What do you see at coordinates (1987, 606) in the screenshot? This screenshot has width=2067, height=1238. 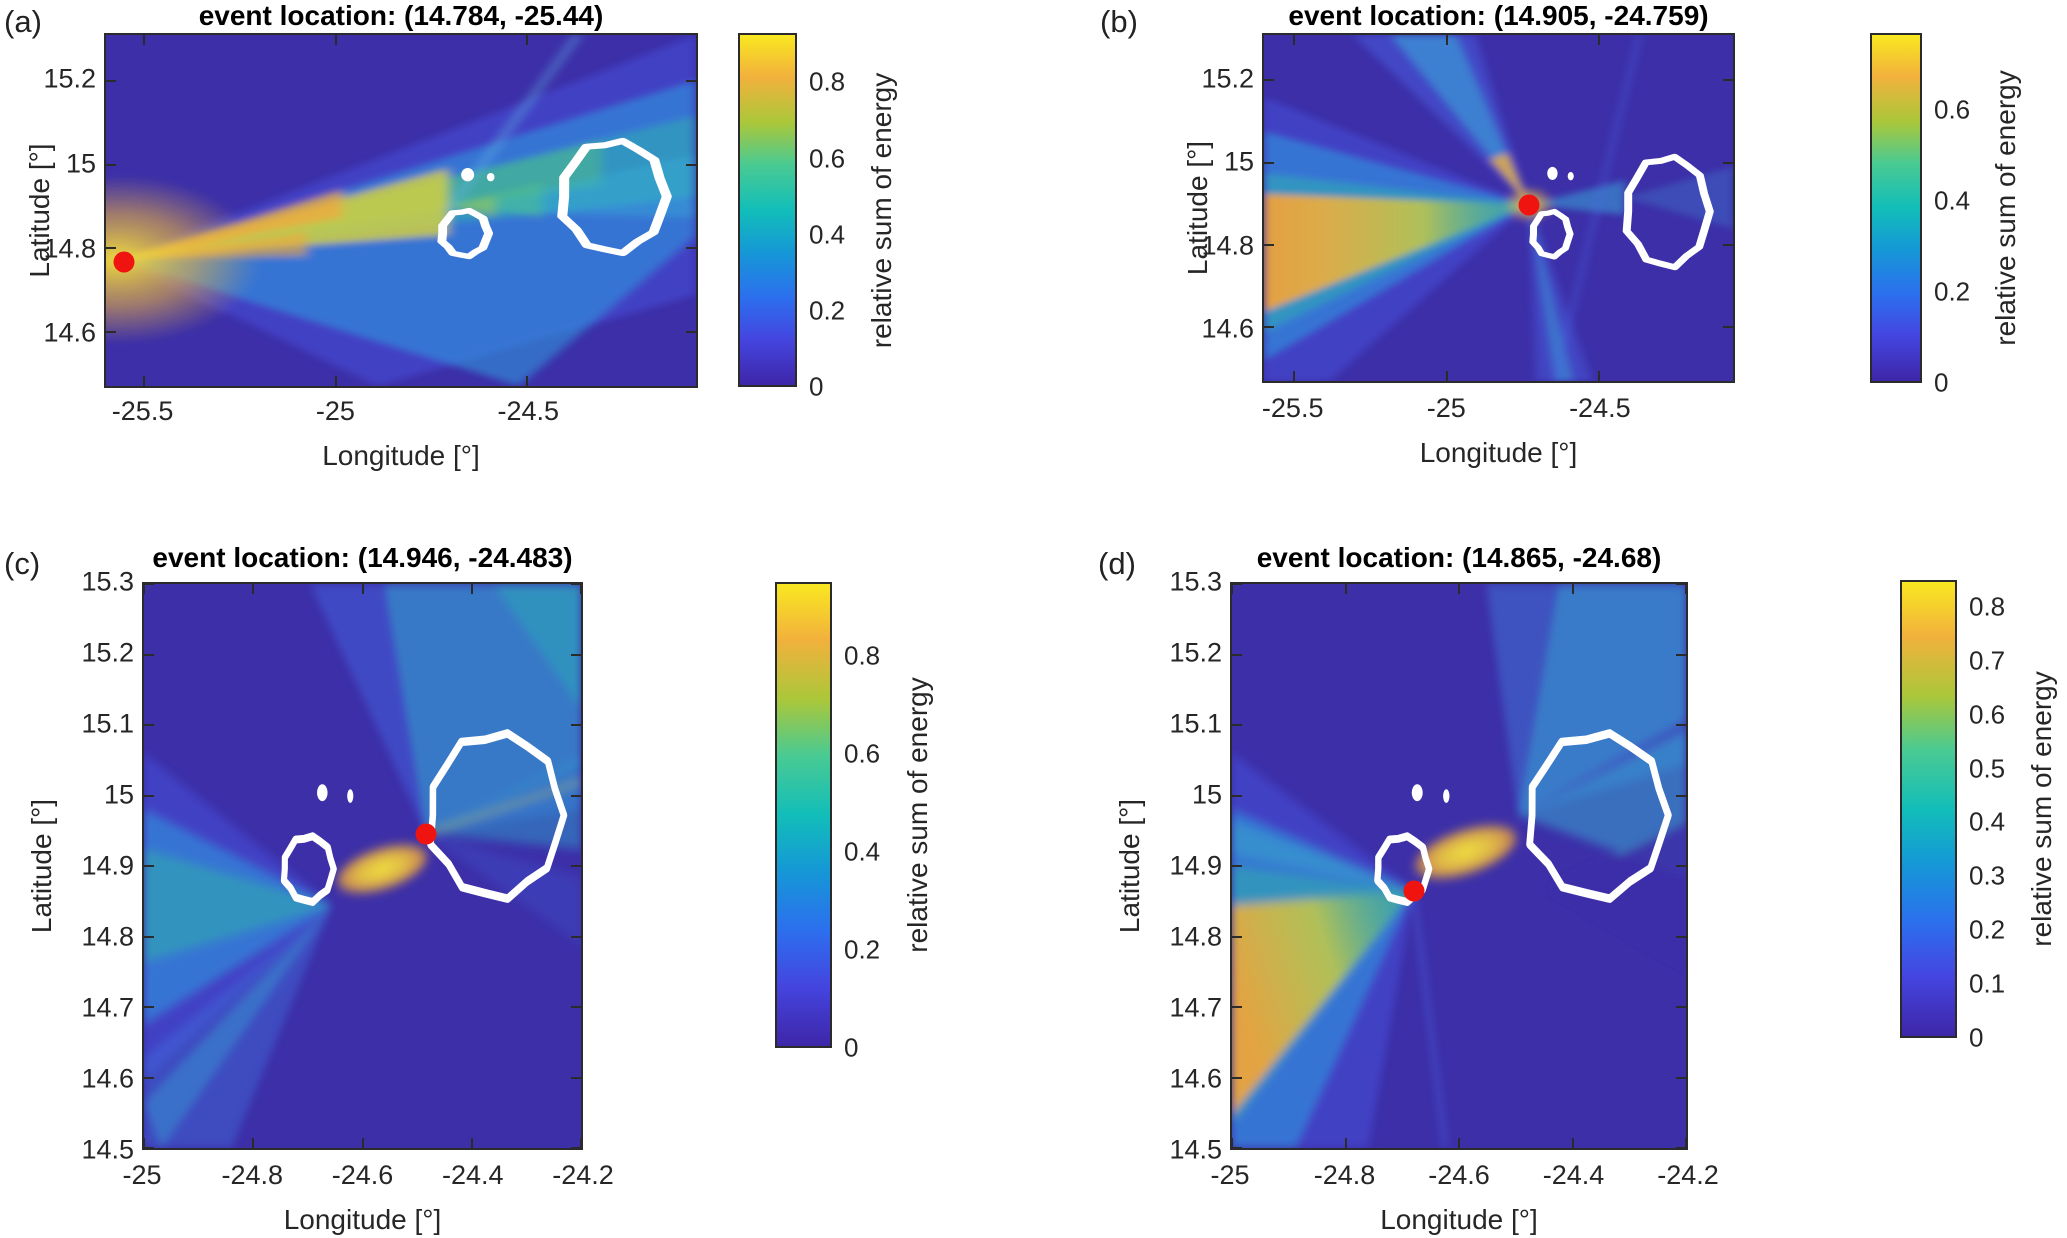 I see `colorbar-tick-label: 0.8` at bounding box center [1987, 606].